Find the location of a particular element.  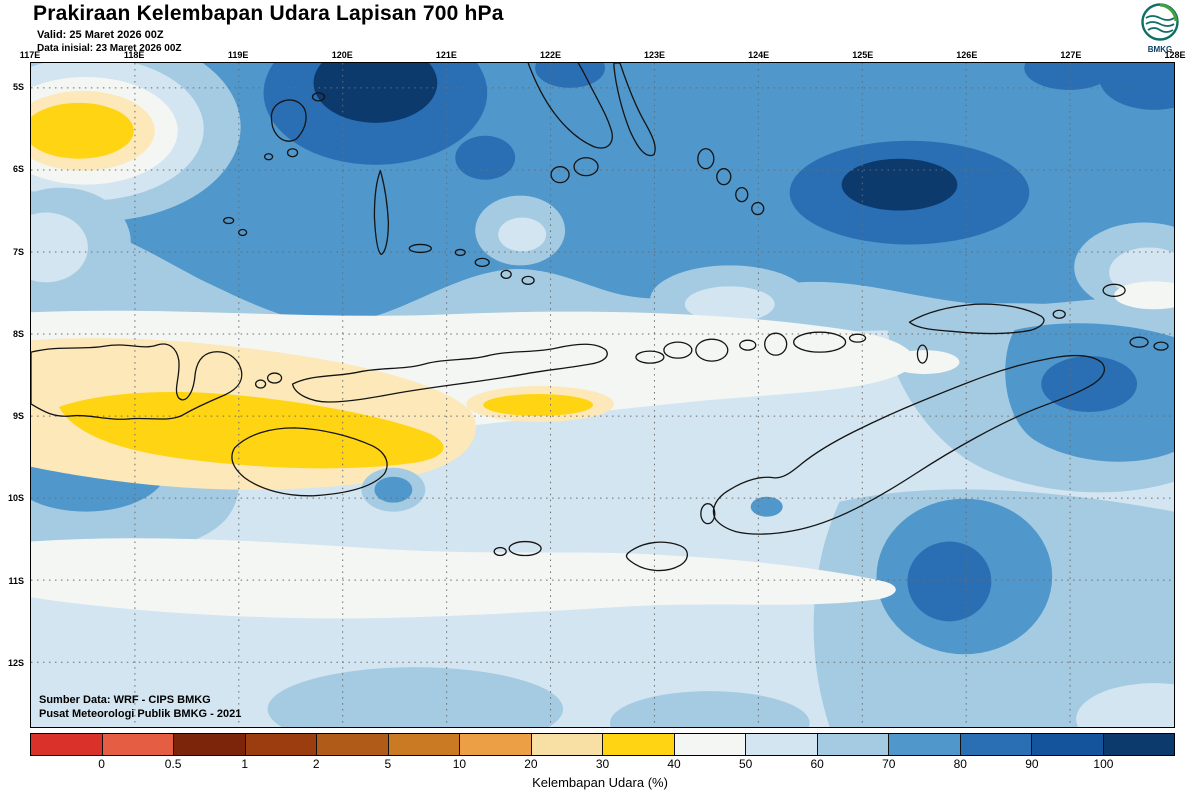

lon-tick-label: 118E is located at coordinates (134, 55).